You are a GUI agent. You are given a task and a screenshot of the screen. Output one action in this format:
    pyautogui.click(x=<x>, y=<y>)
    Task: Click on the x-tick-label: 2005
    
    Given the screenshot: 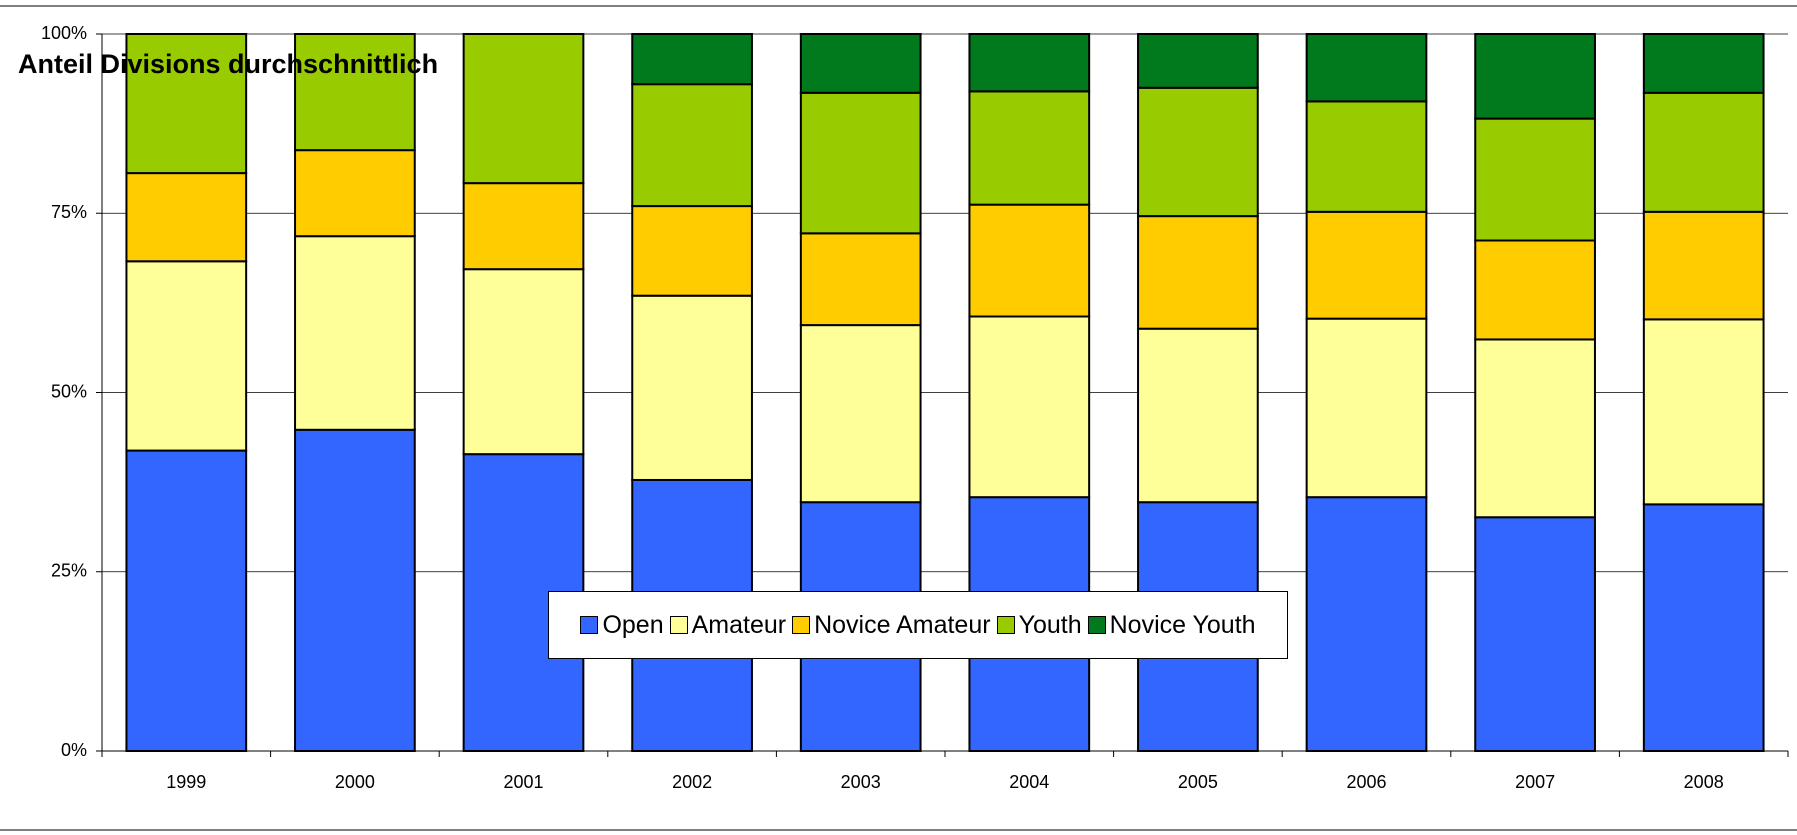 What is the action you would take?
    pyautogui.click(x=1198, y=782)
    